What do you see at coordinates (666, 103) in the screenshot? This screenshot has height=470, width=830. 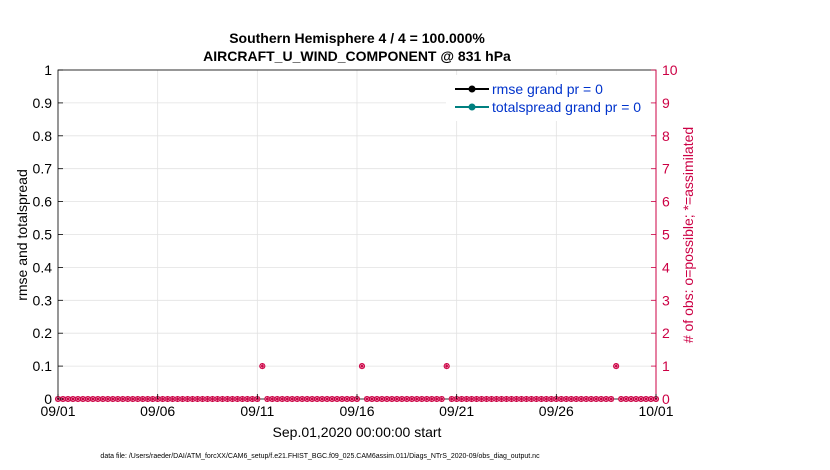 I see `y-right-tick-label: 9` at bounding box center [666, 103].